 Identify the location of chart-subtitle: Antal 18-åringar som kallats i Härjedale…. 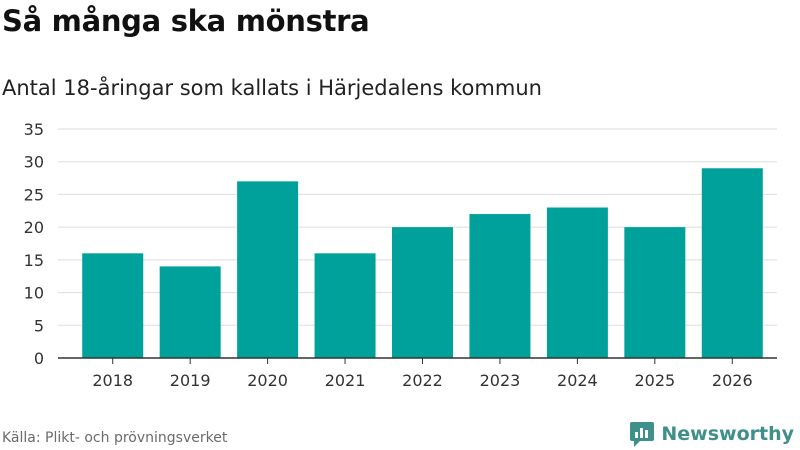
(272, 88).